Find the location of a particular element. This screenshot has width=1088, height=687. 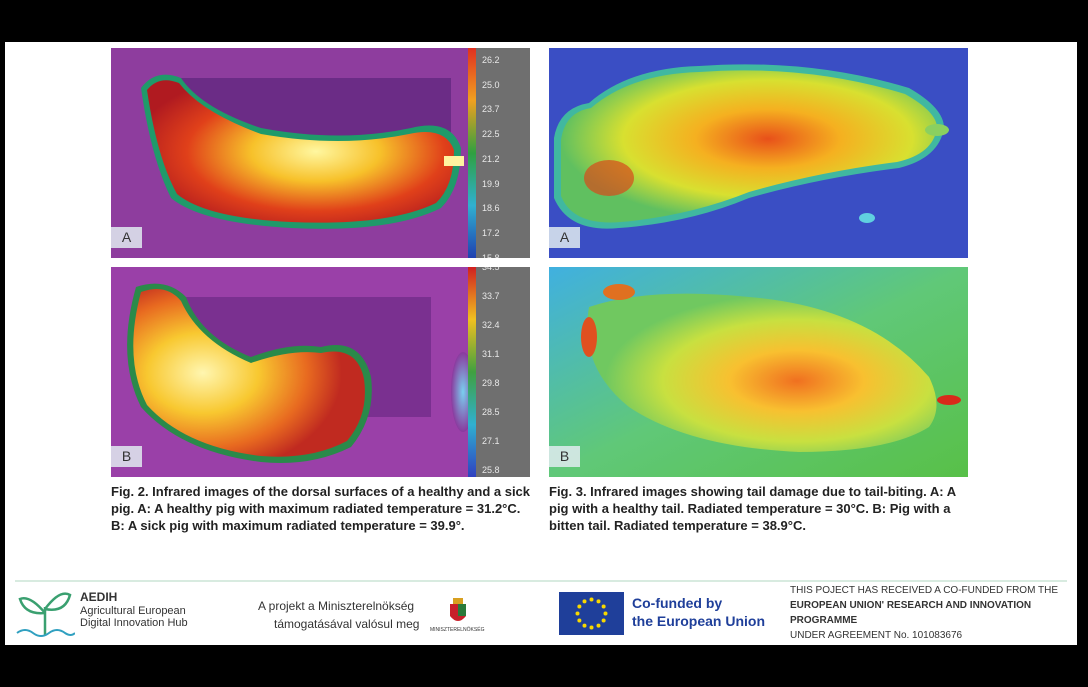

eu-text: the European Union is located at coordinates (698, 621).